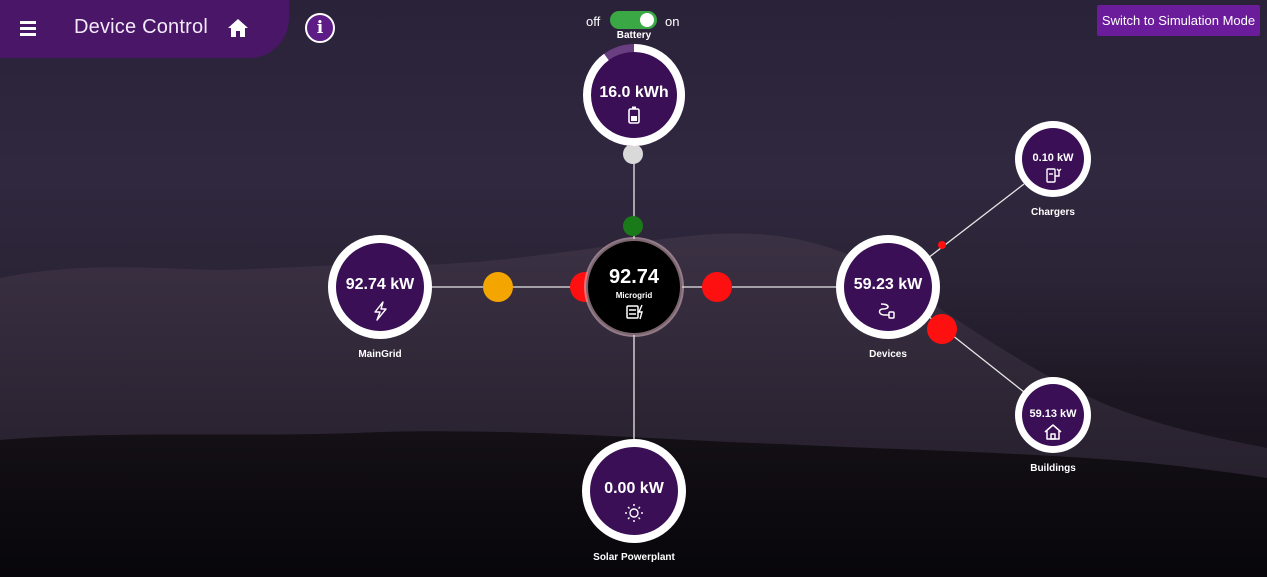  Describe the element at coordinates (29, 29) in the screenshot. I see `hamburger-menu-icon` at that location.